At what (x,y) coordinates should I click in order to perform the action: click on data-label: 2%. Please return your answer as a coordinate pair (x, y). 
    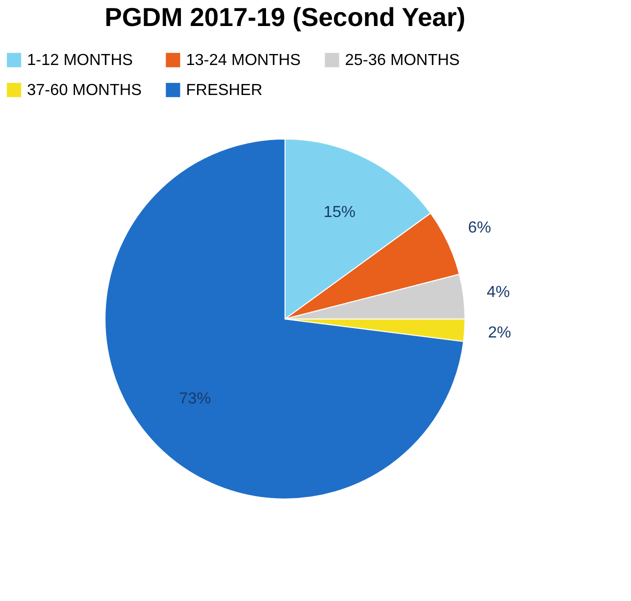
    Looking at the image, I should click on (500, 333).